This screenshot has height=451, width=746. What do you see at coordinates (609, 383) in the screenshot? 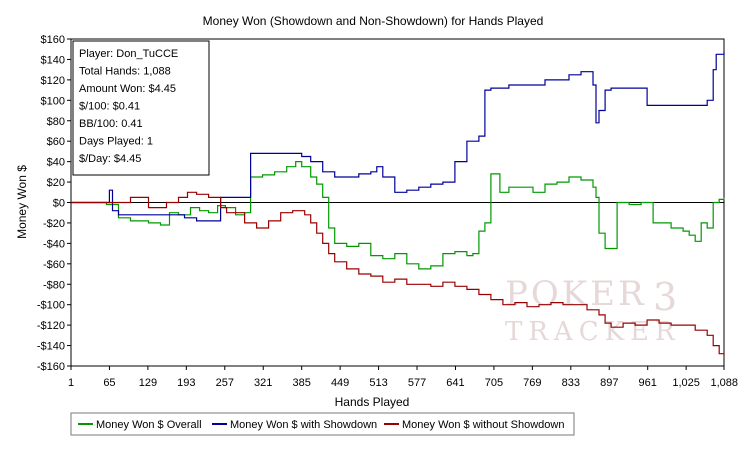
I see `x-tick-label: 897` at bounding box center [609, 383].